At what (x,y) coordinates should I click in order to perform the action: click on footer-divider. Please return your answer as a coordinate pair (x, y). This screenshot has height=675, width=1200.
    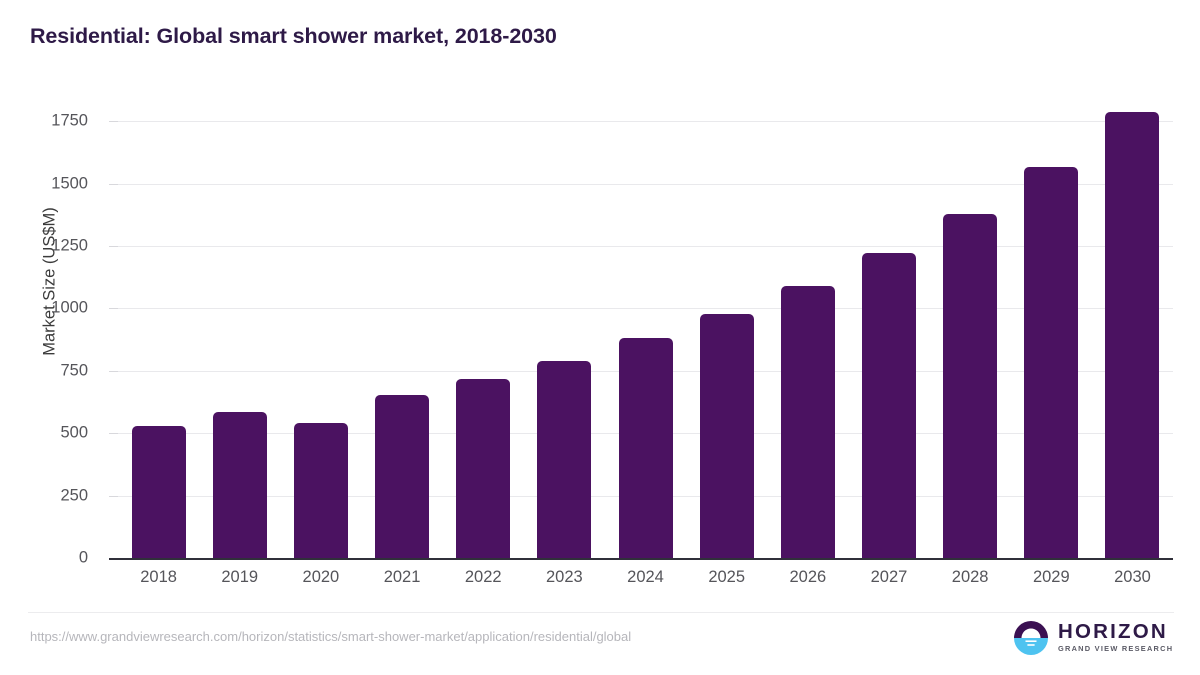
    Looking at the image, I should click on (601, 612).